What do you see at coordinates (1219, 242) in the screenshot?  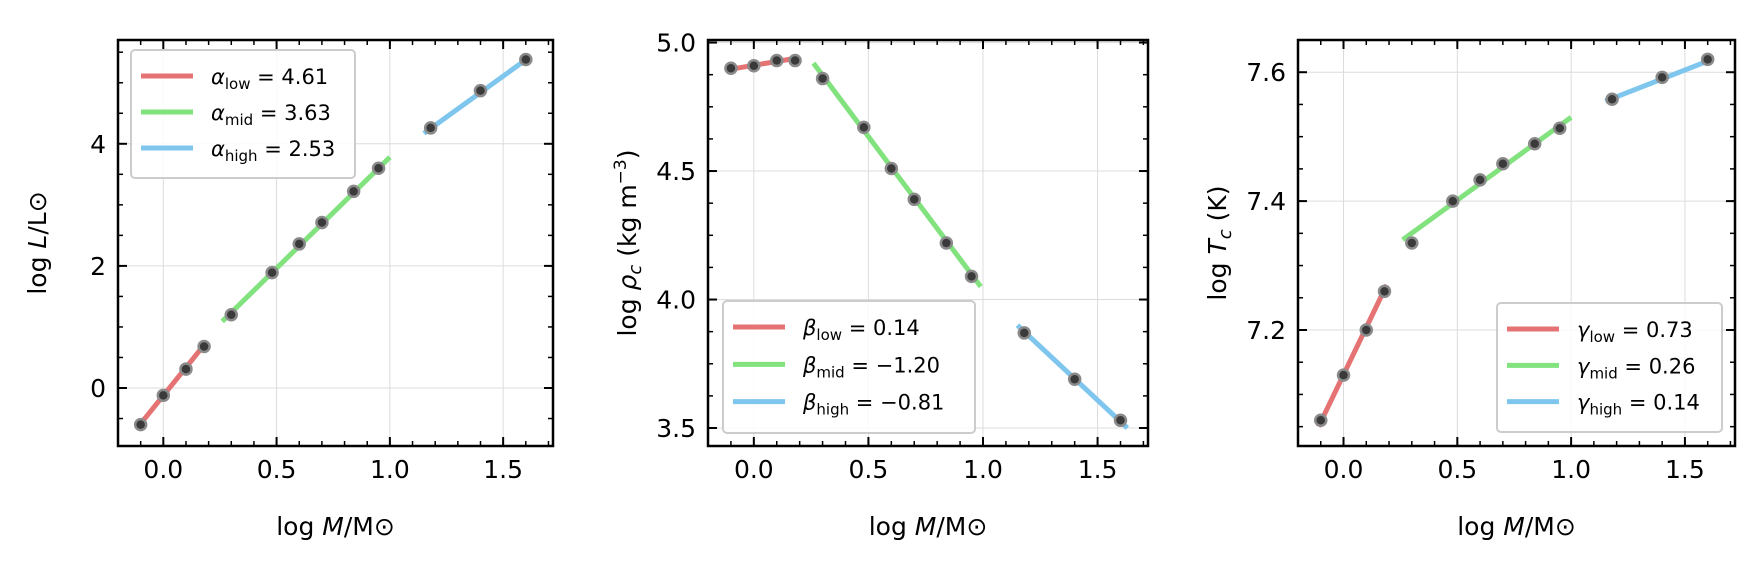 I see `y-axis-label: log Tc (K)` at bounding box center [1219, 242].